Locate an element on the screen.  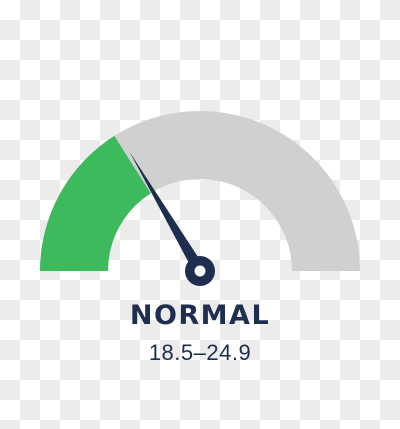
gauge-needle-hub-center is located at coordinates (200, 271).